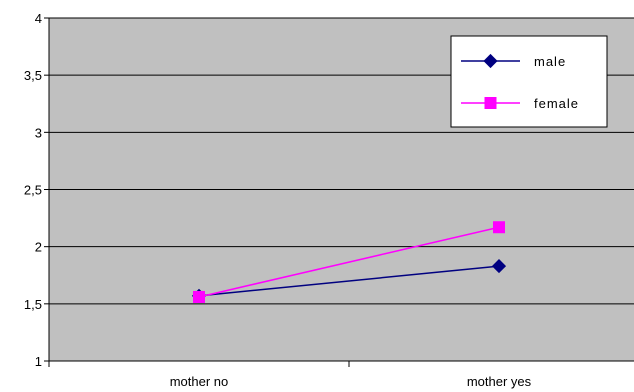 Image resolution: width=634 pixels, height=392 pixels. What do you see at coordinates (349, 281) in the screenshot?
I see `series-line-male` at bounding box center [349, 281].